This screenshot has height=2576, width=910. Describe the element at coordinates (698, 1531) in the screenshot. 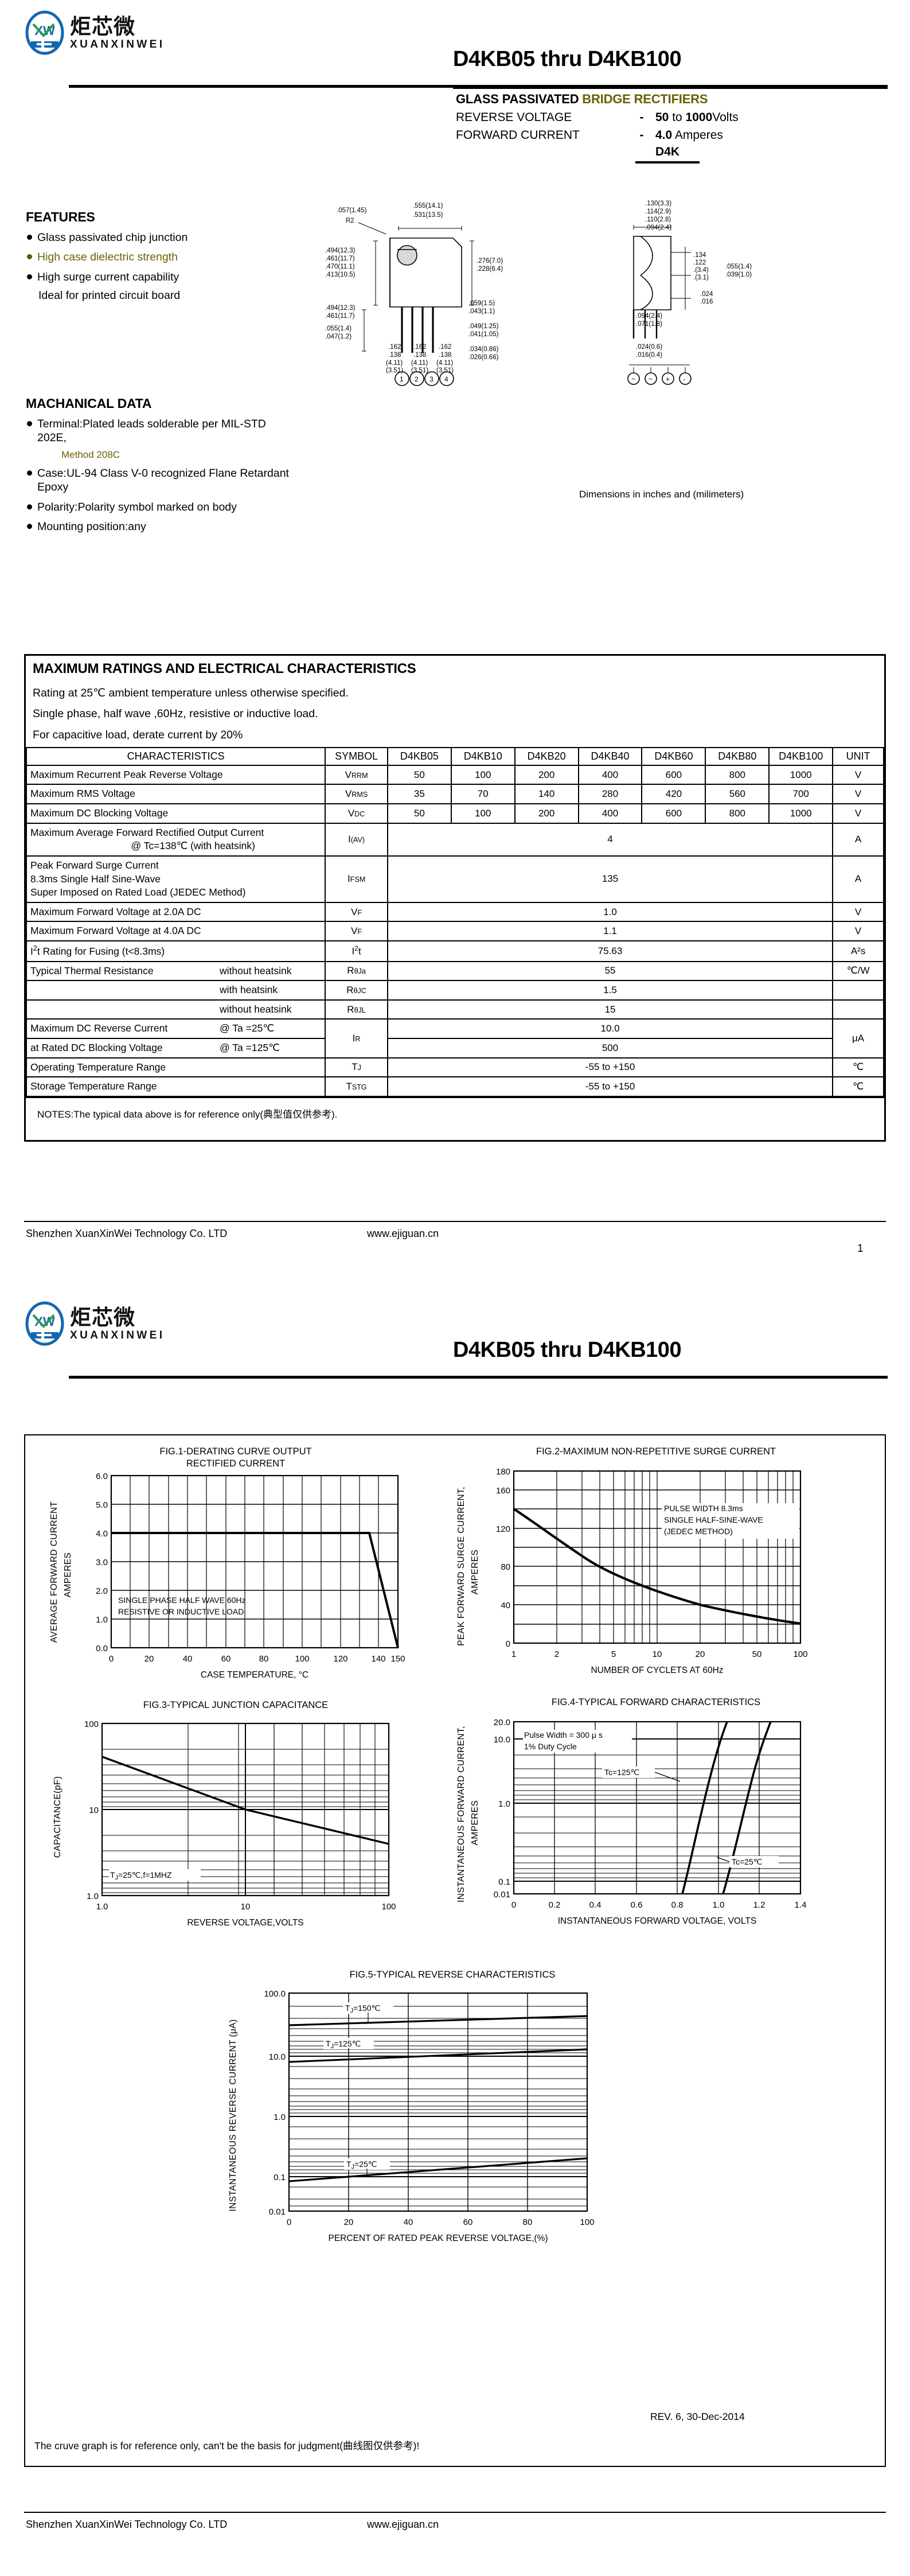

I see `fig2-annotation-line3: (JEDEC METHOD)` at that location.